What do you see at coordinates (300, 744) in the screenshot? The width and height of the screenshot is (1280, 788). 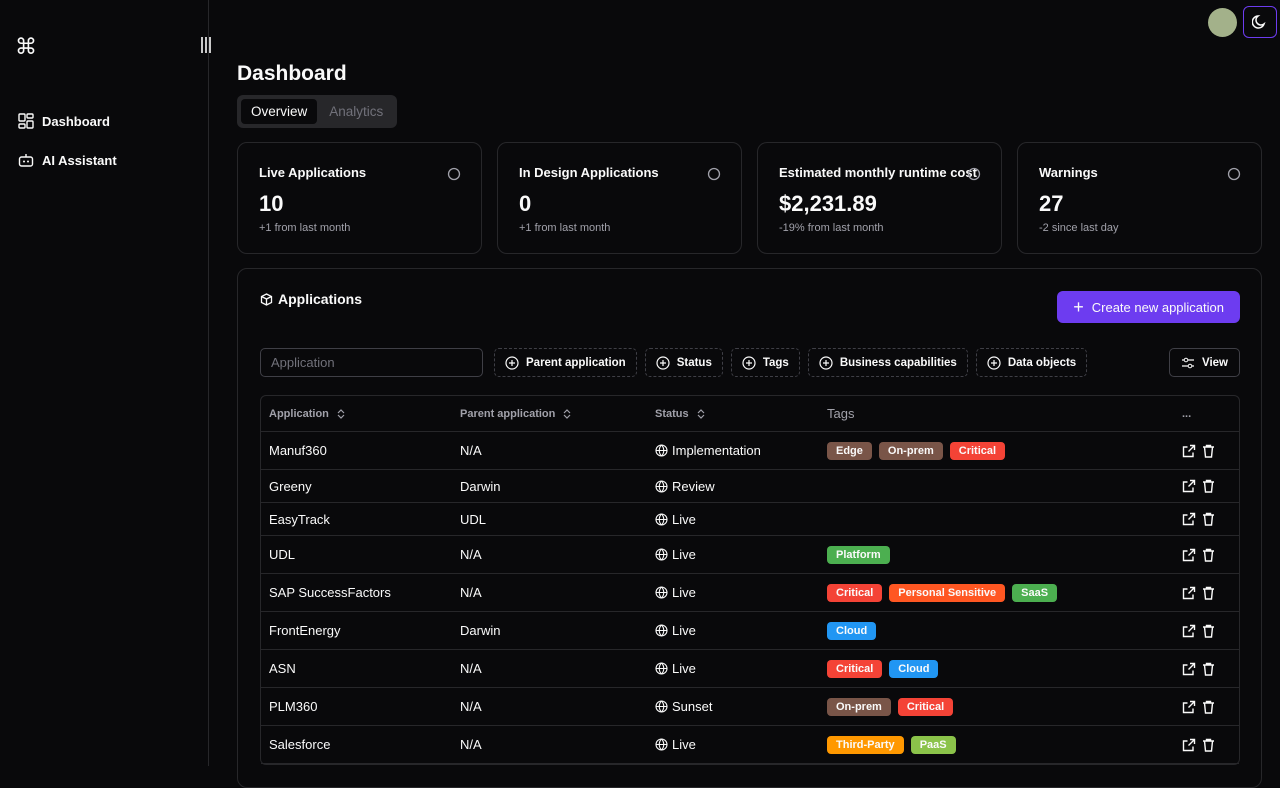 I see `app-name: Salesforce` at bounding box center [300, 744].